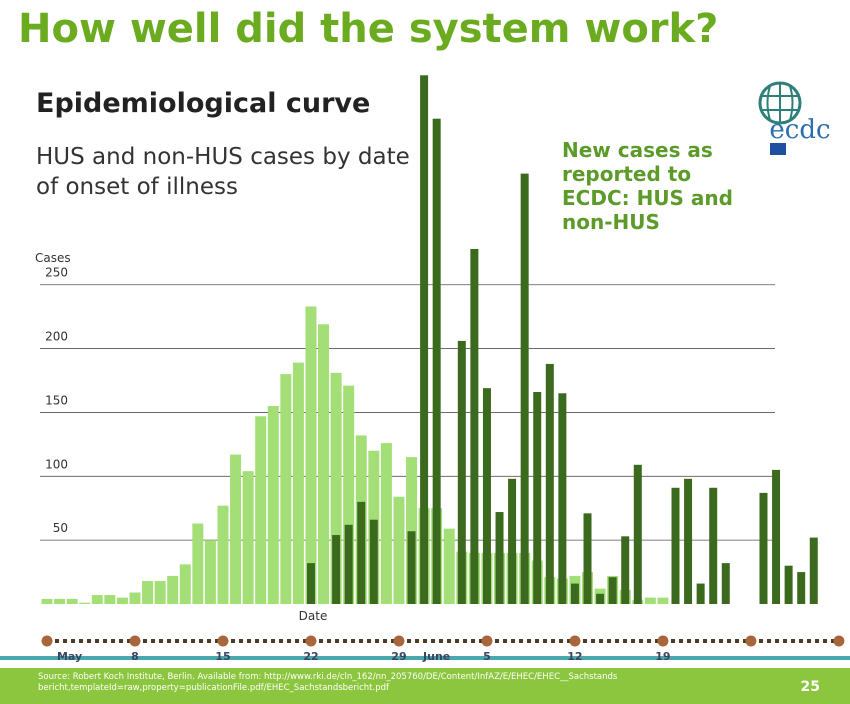  What do you see at coordinates (222, 656) in the screenshot?
I see `x-tick-label: 15` at bounding box center [222, 656].